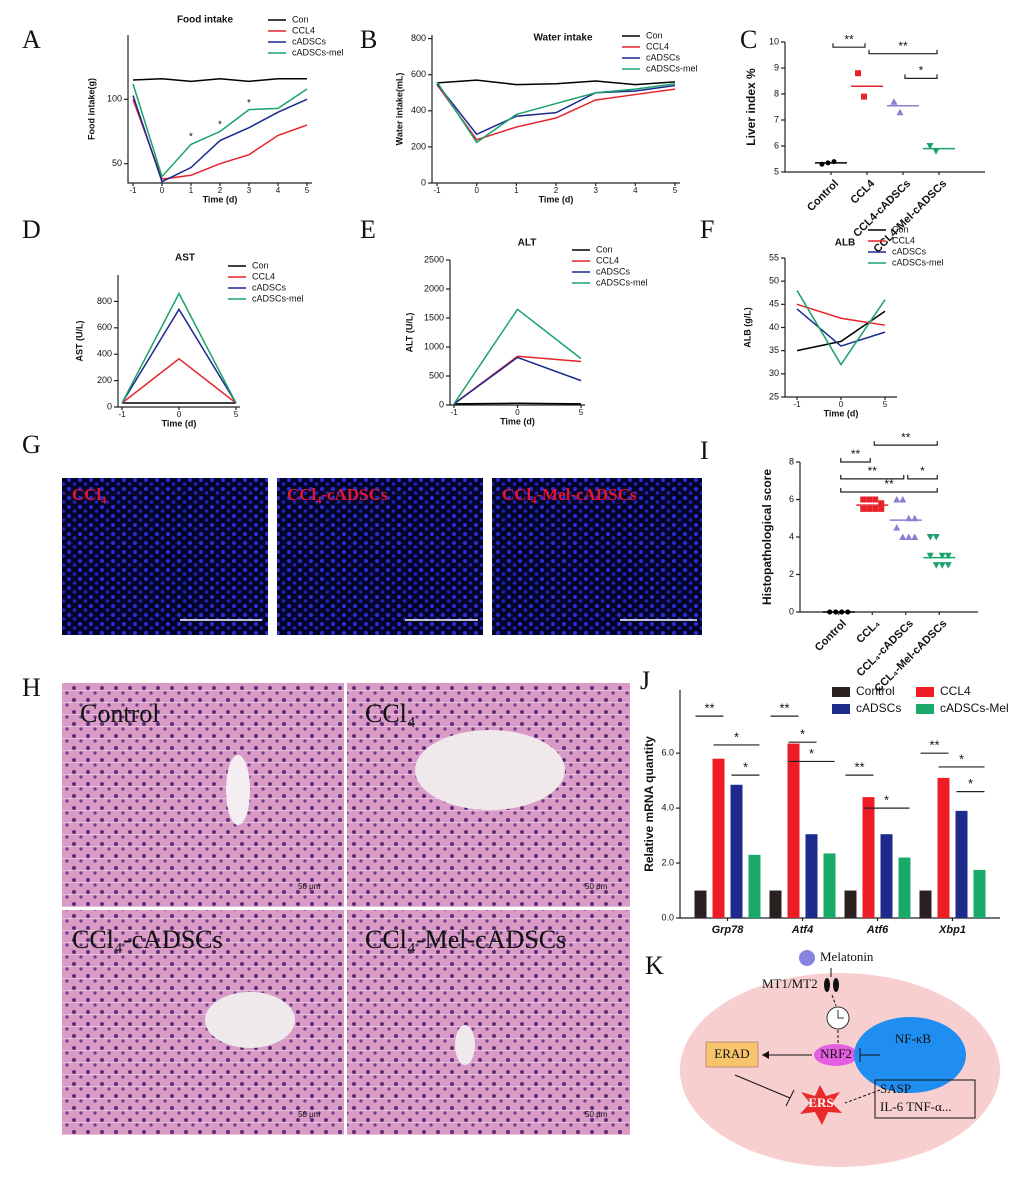 Image resolution: width=1020 pixels, height=1189 pixels. Describe the element at coordinates (667, 753) in the screenshot. I see `y-tick-label: 6.0` at that location.